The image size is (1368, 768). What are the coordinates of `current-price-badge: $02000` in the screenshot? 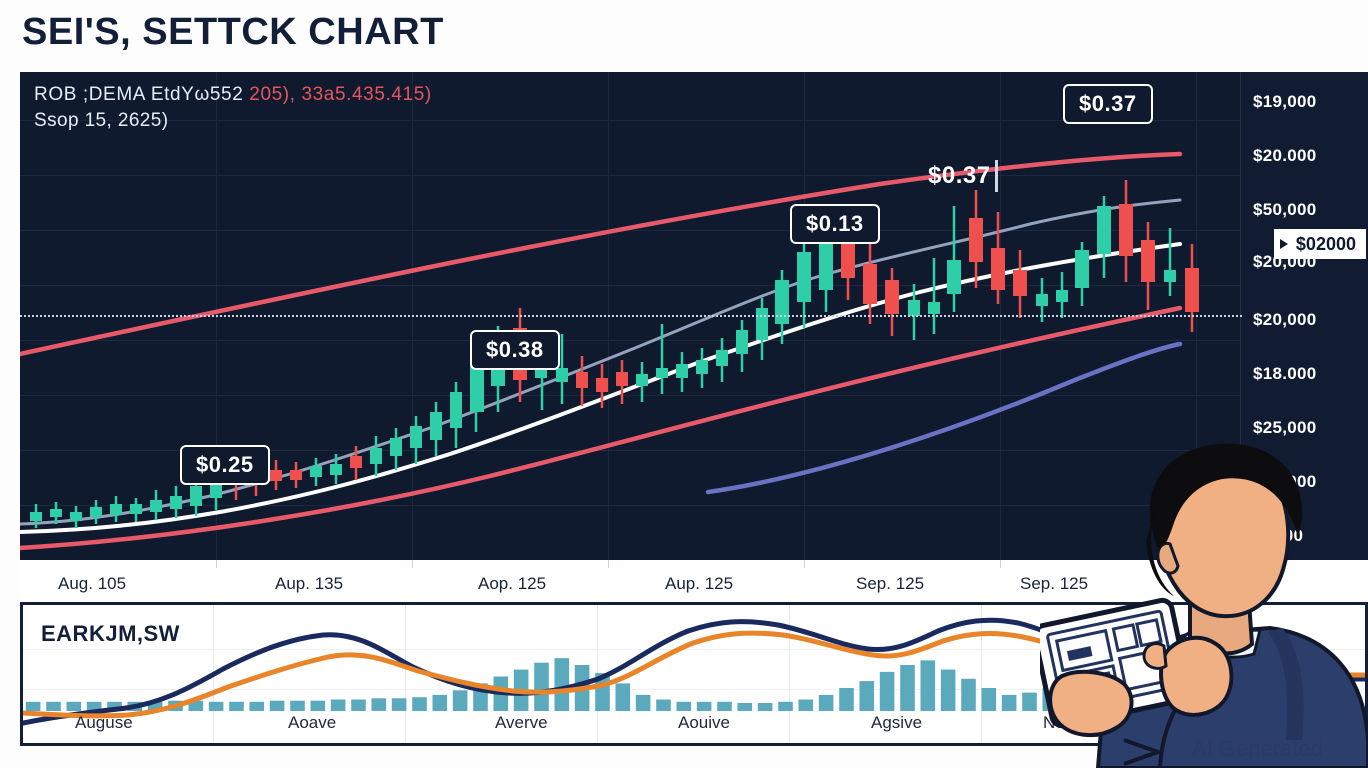 It's located at (1319, 244).